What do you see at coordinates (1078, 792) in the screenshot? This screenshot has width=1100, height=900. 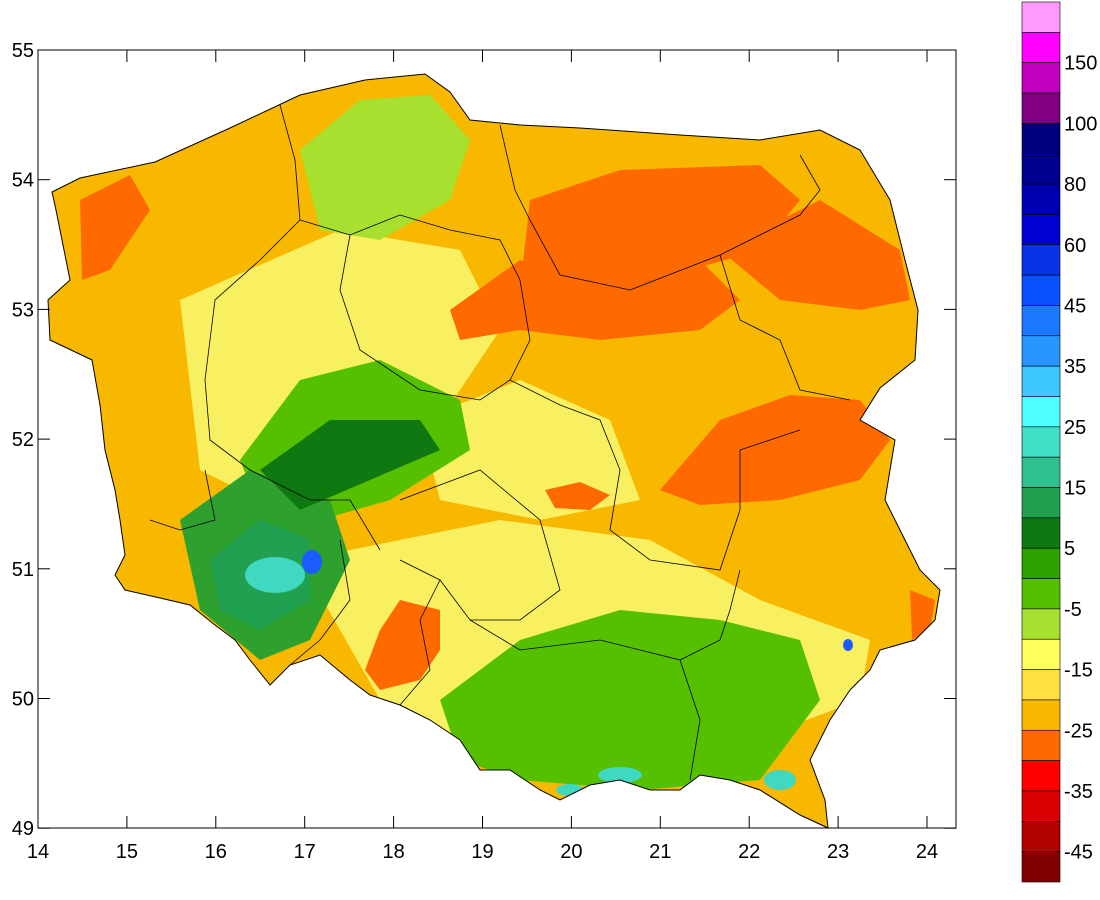 I see `colorbar-label: -35` at bounding box center [1078, 792].